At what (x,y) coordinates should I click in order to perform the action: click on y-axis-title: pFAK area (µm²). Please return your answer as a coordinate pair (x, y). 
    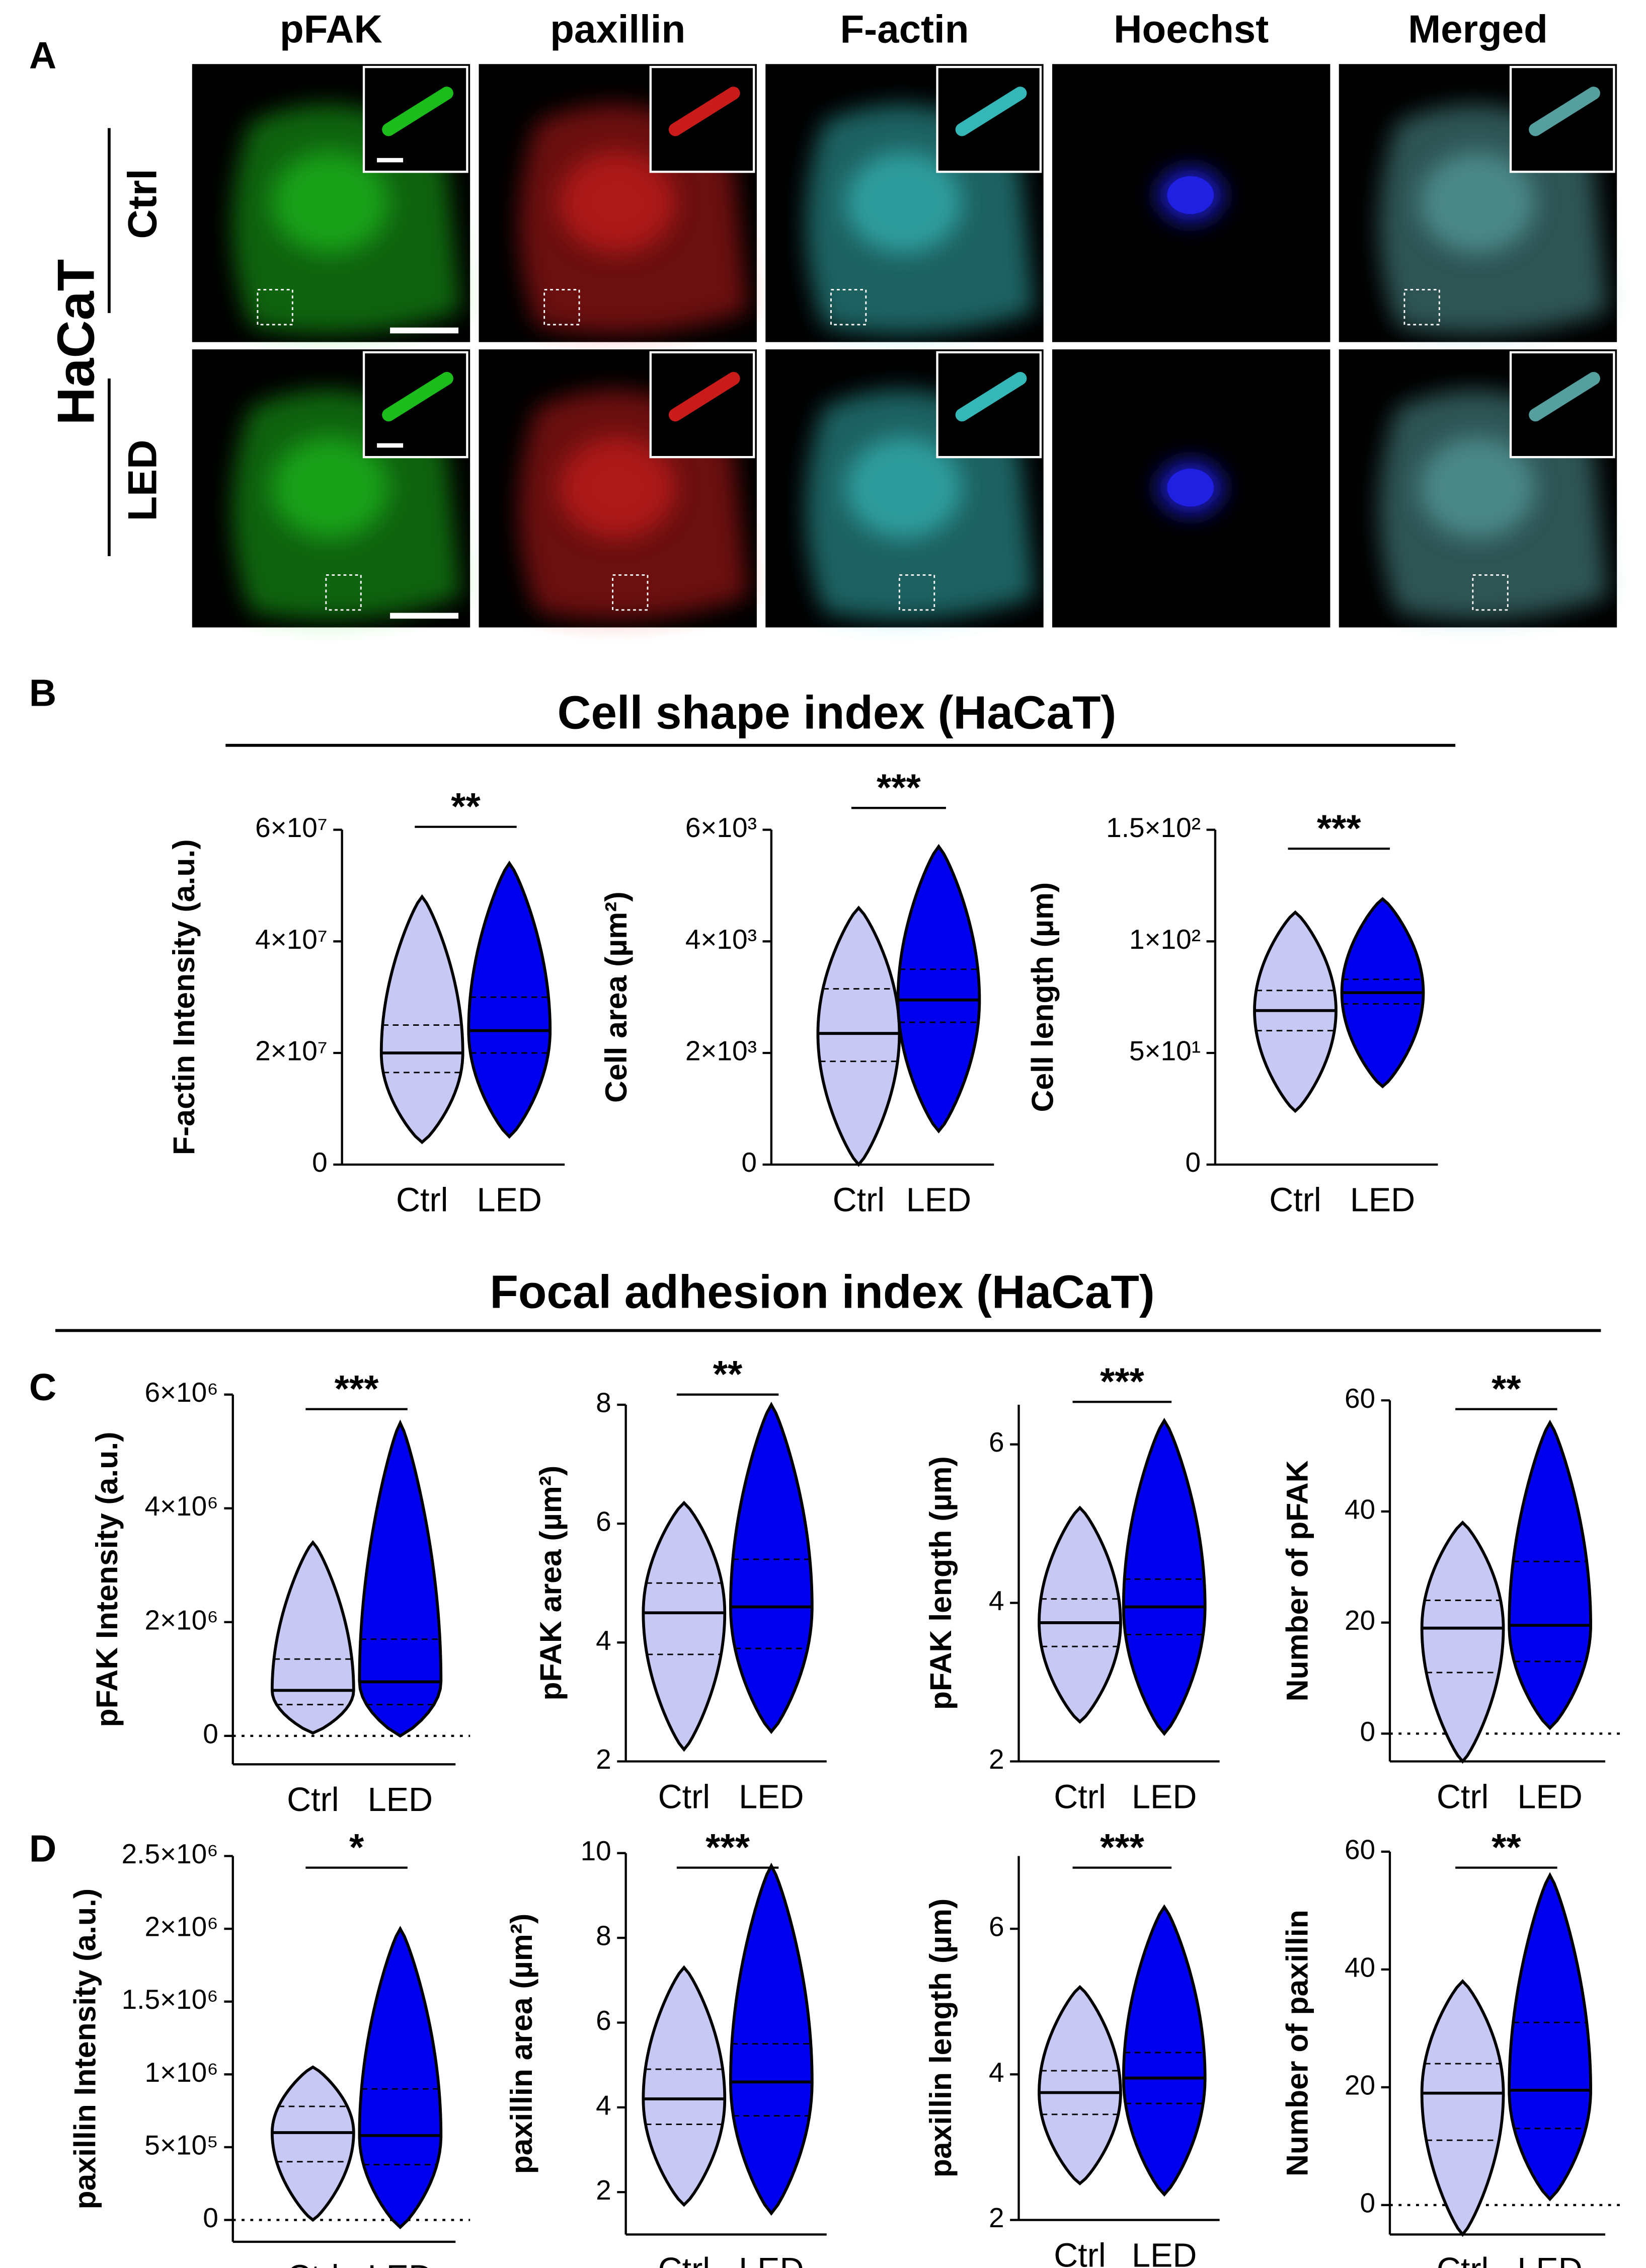
    Looking at the image, I should click on (550, 1583).